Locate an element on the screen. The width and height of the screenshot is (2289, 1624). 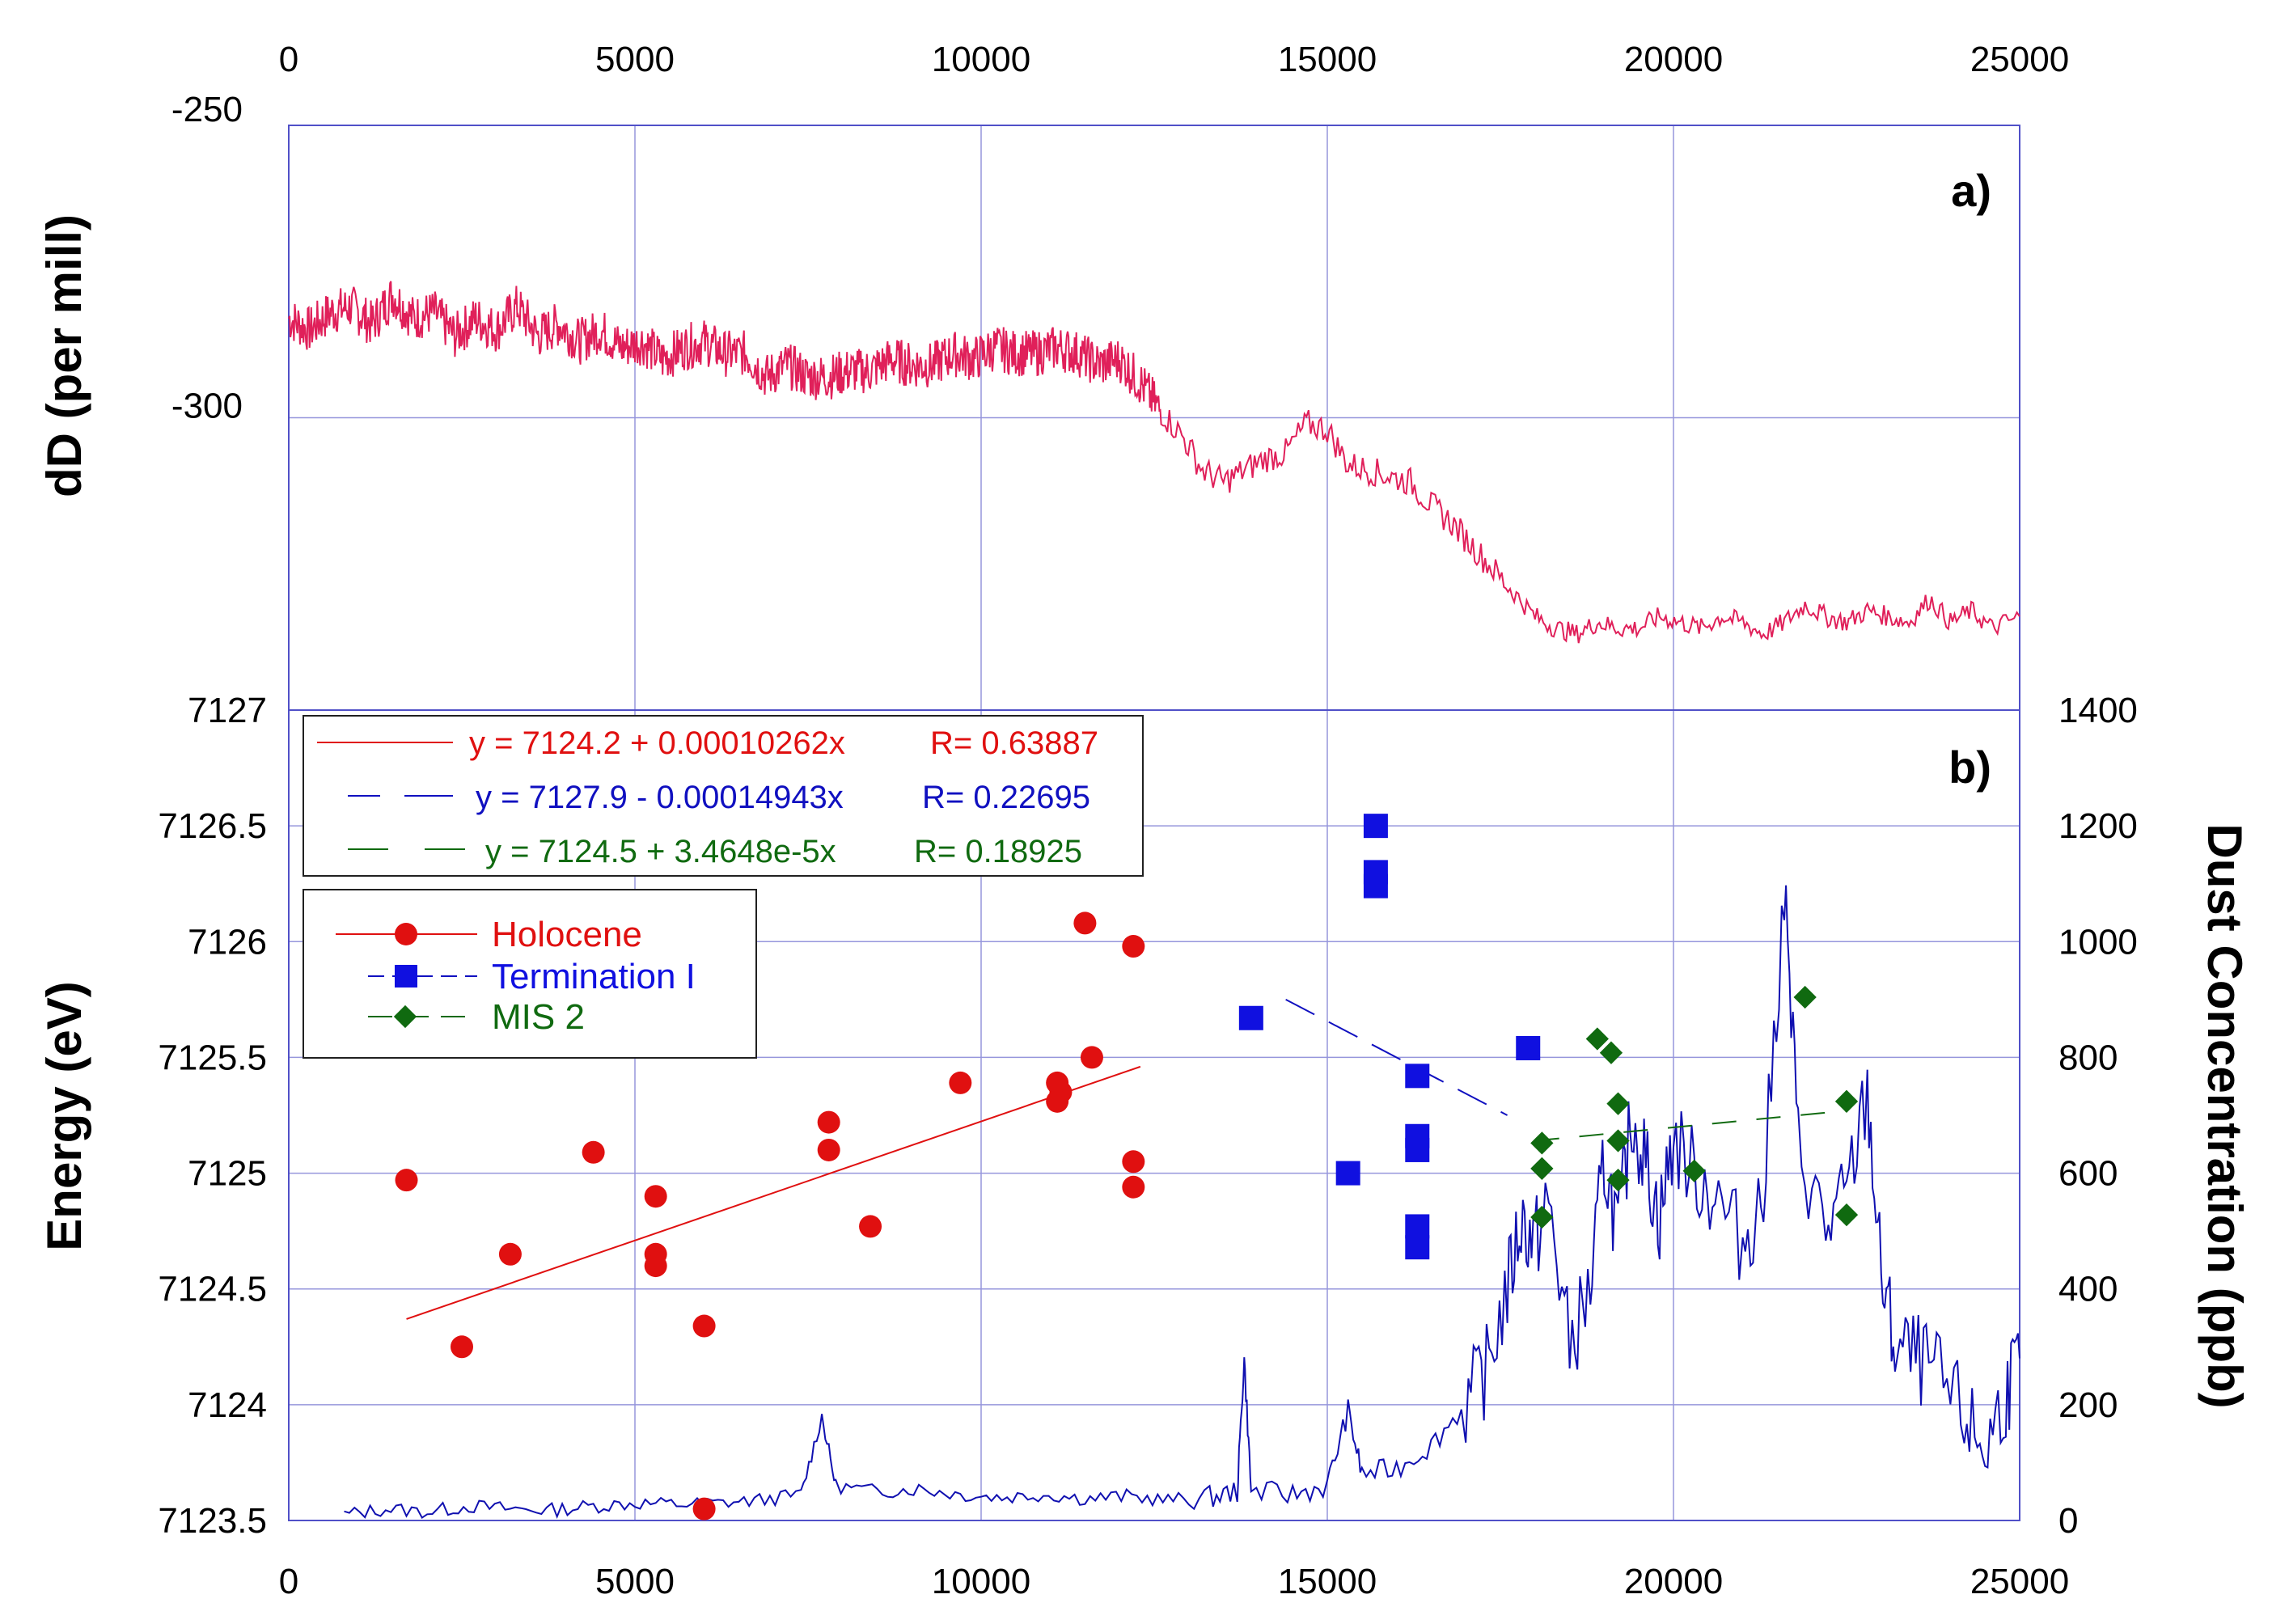
fit-lines is located at coordinates (1126, 1159).